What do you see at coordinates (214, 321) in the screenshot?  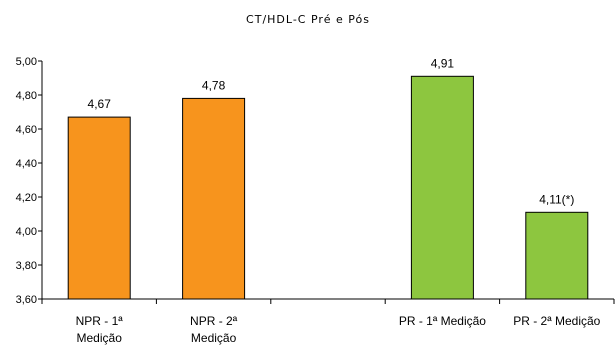 I see `category-label: NPR - 2ª` at bounding box center [214, 321].